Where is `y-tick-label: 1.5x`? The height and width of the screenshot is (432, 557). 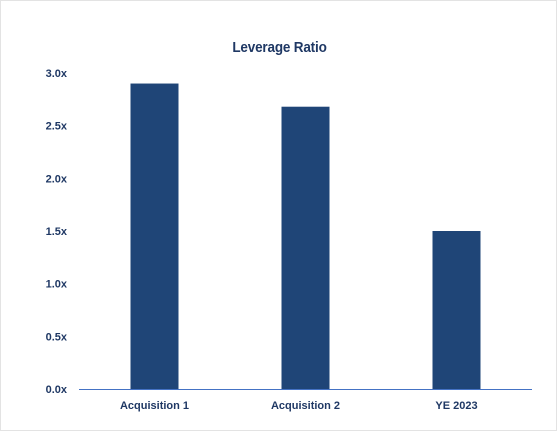
y-tick-label: 1.5x is located at coordinates (57, 232).